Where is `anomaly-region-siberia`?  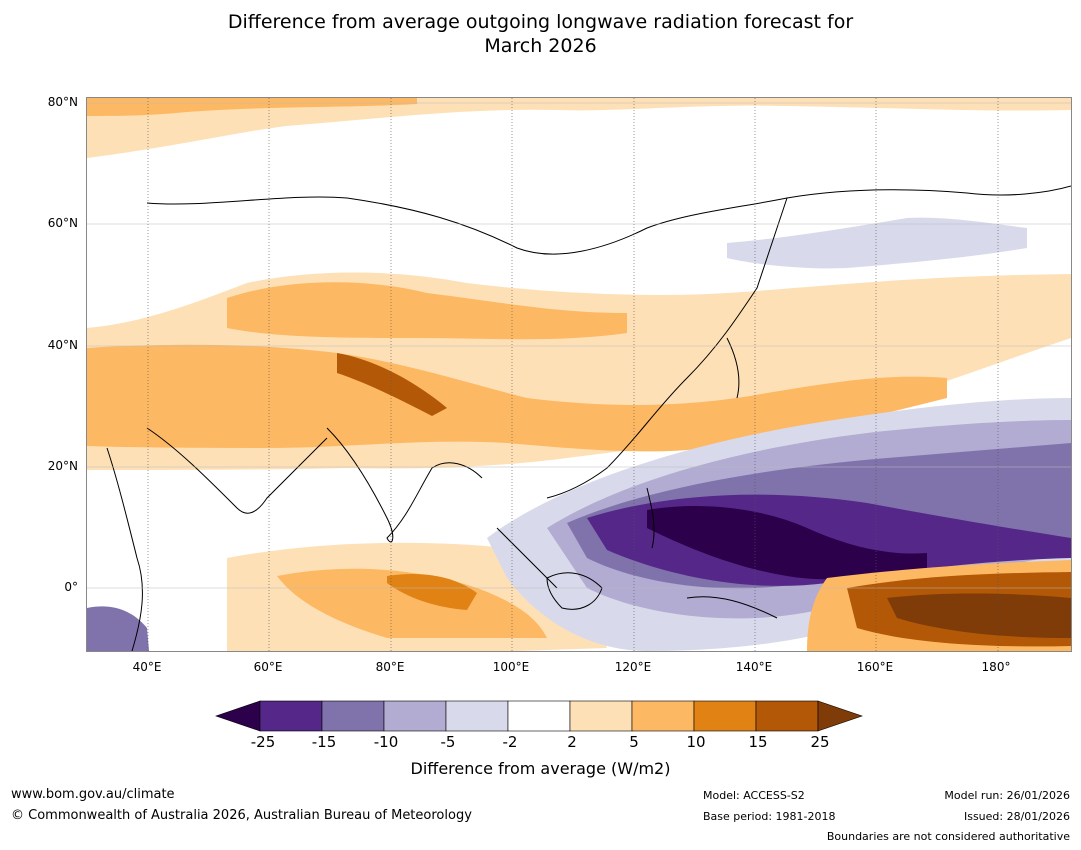 anomaly-region-siberia is located at coordinates (877, 243).